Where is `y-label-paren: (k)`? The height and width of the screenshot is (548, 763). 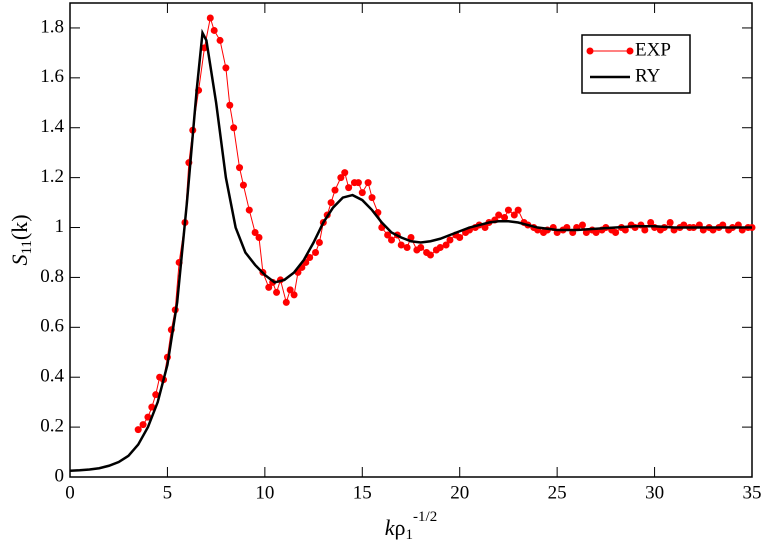
y-label-paren: (k) is located at coordinates (19, 227).